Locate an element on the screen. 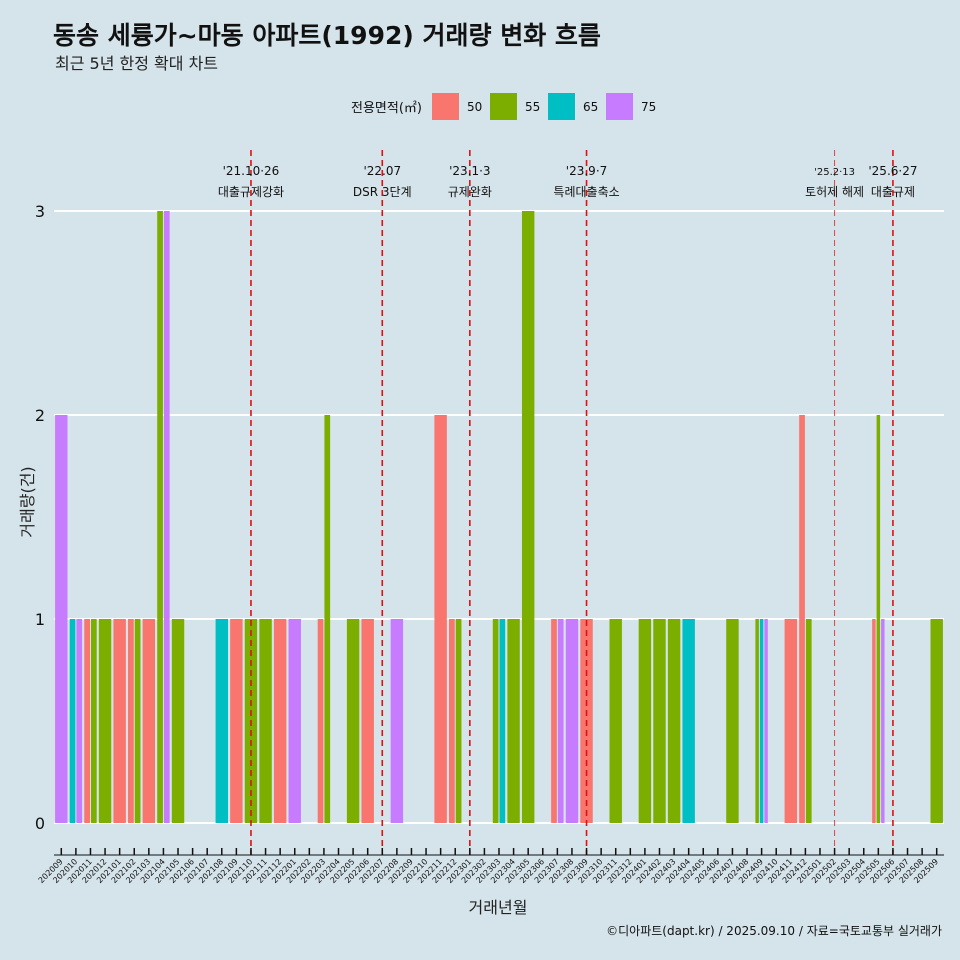  chart-subtitle: 최근 5년 한정 확대 차트 is located at coordinates (136, 63).